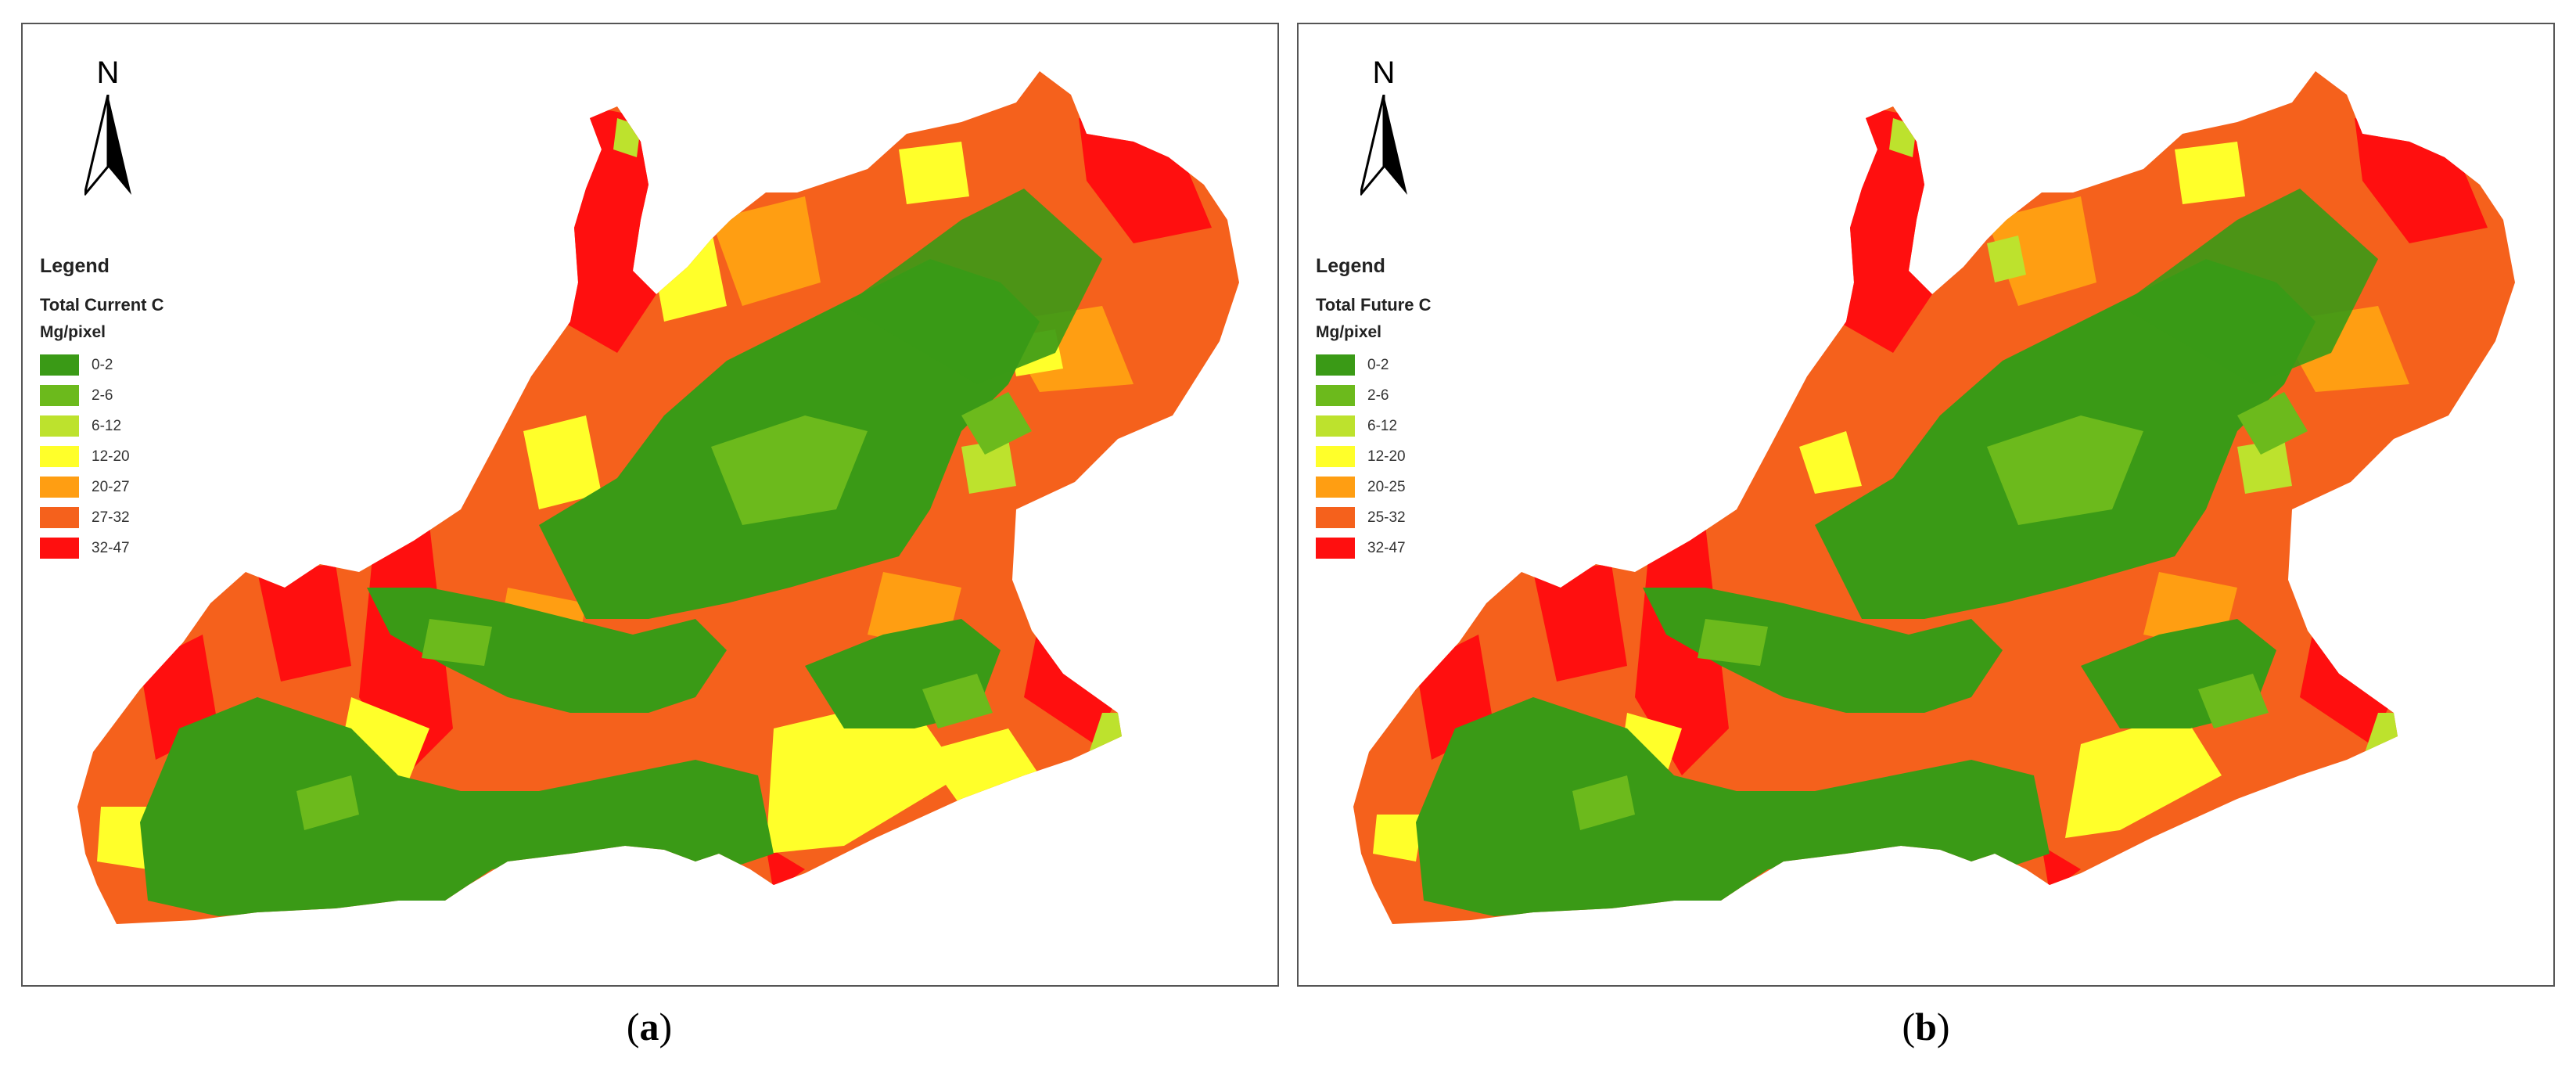 This screenshot has width=2576, height=1079. What do you see at coordinates (111, 486) in the screenshot?
I see `legend-label: 20-27` at bounding box center [111, 486].